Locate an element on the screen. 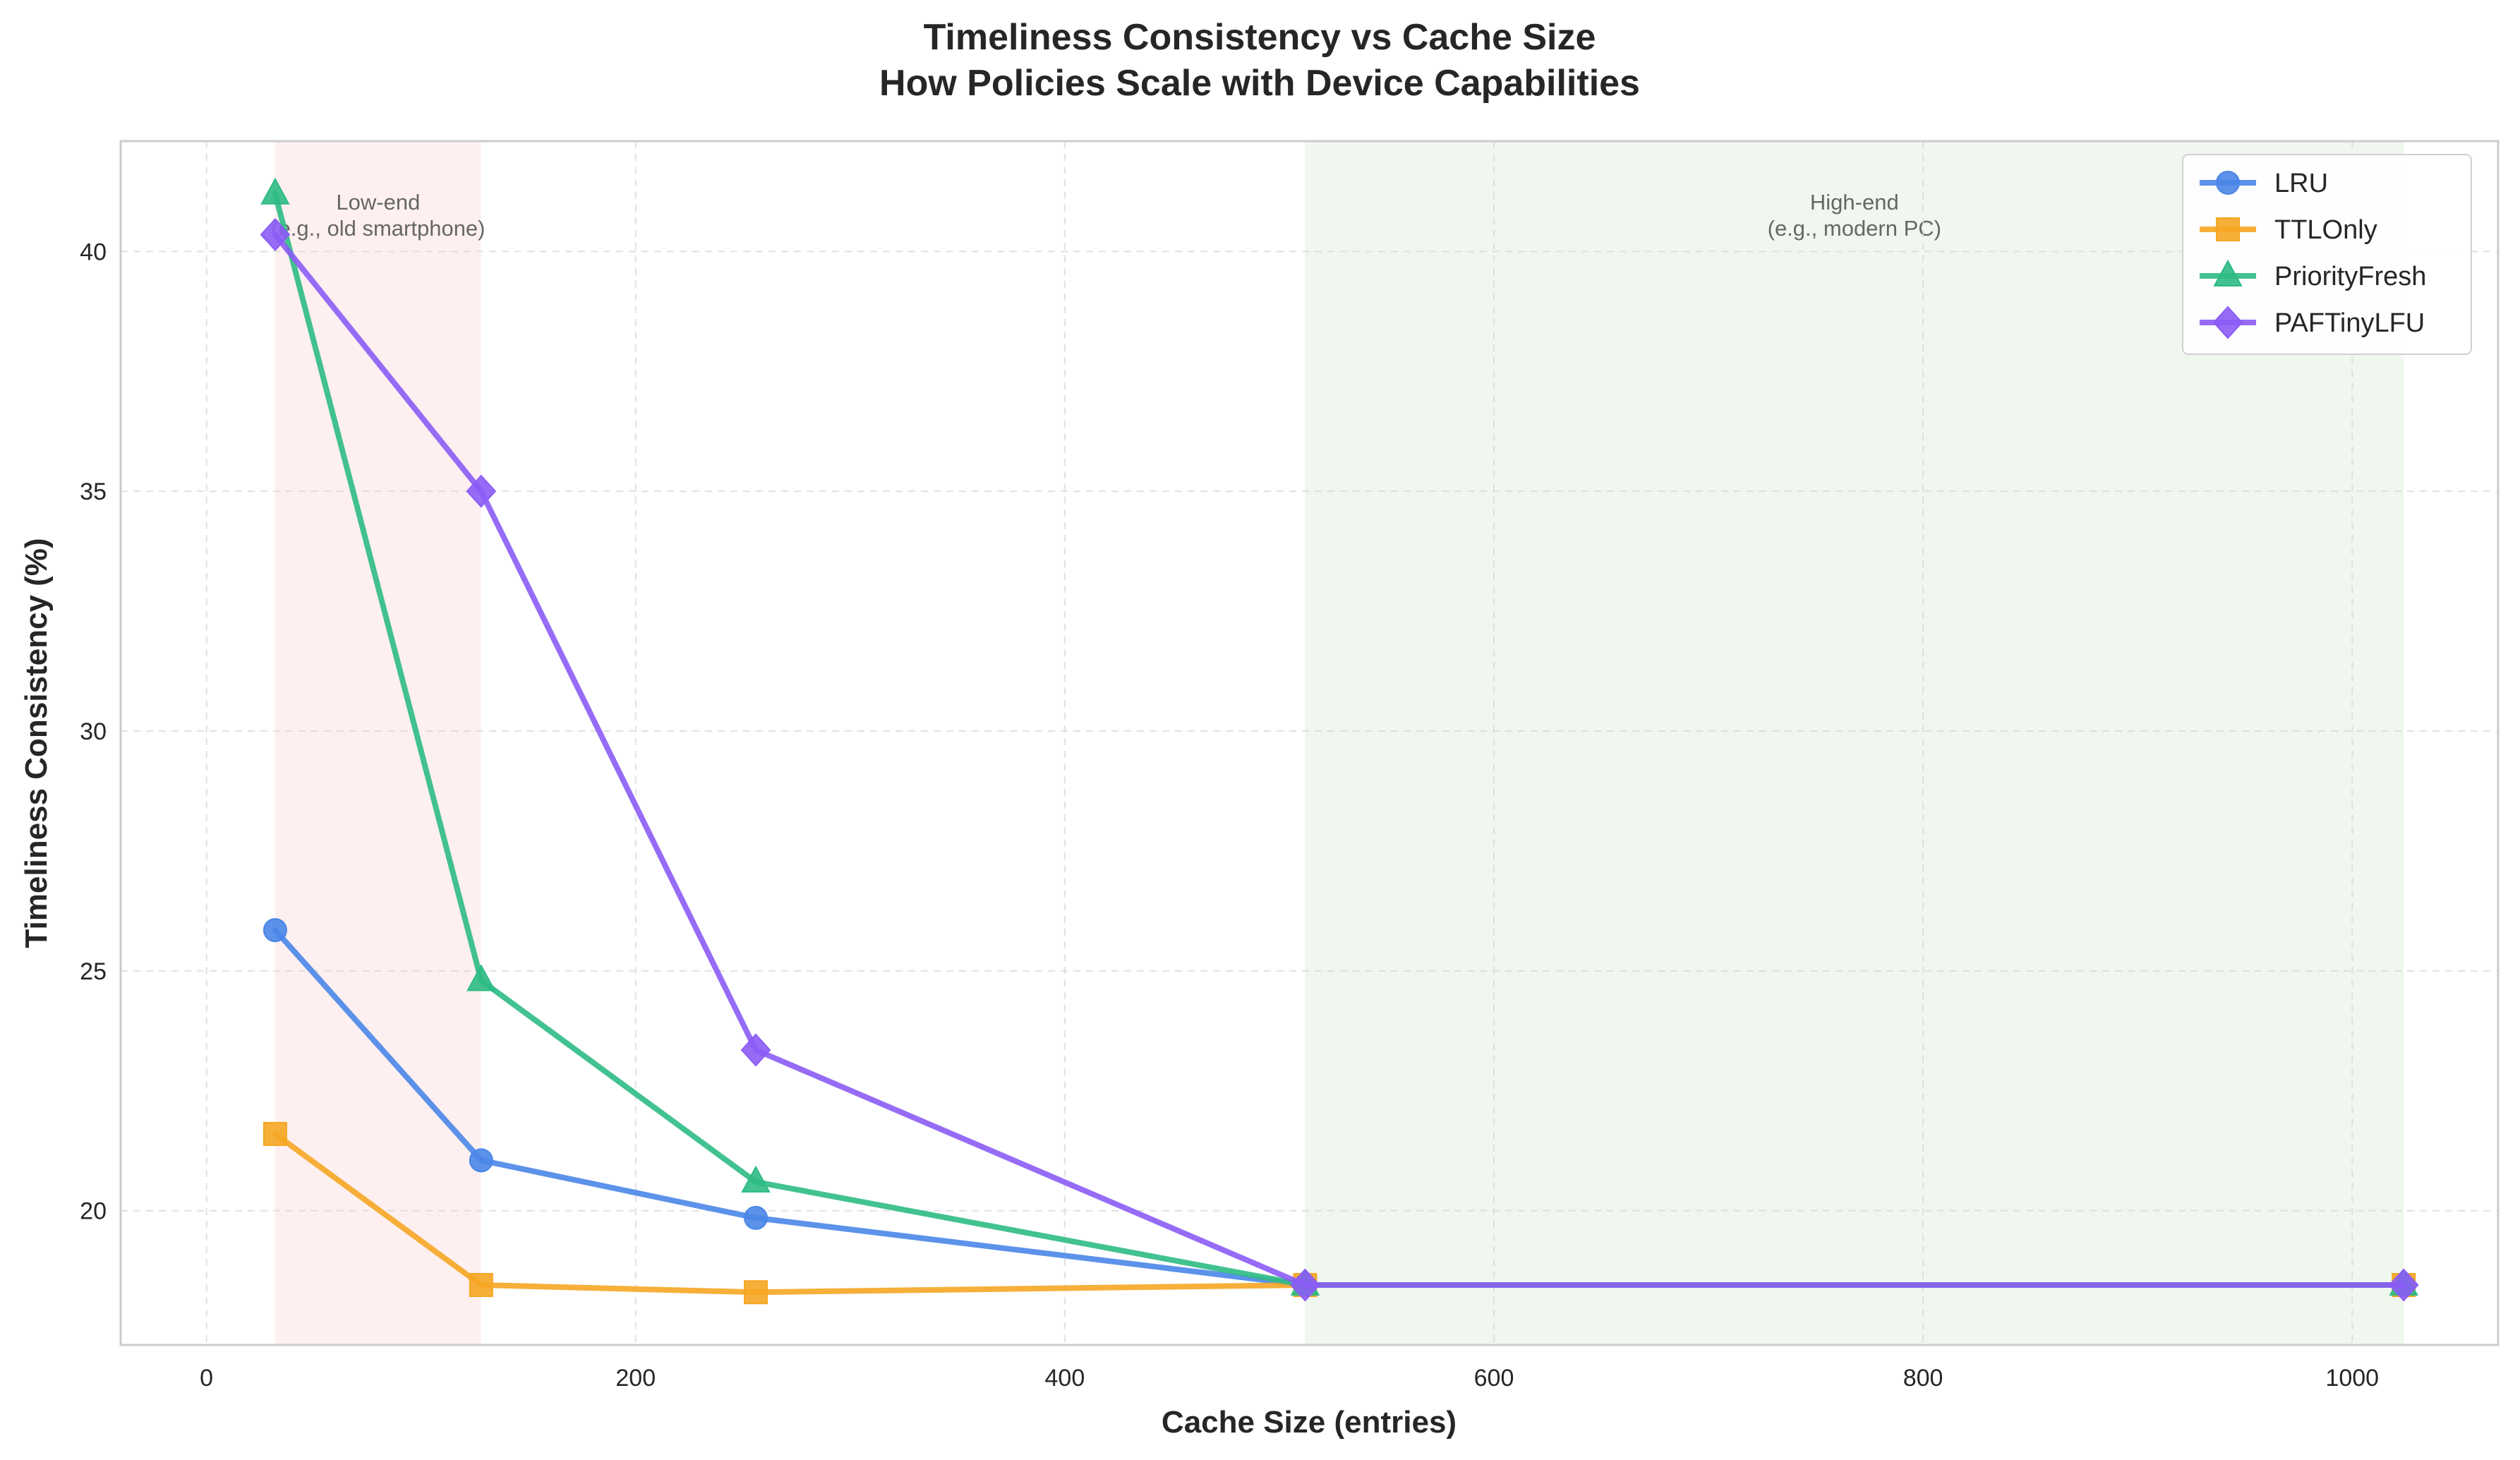 This screenshot has height=1460, width=2520. legend-label-priorityfresh: PriorityFresh is located at coordinates (2350, 277).